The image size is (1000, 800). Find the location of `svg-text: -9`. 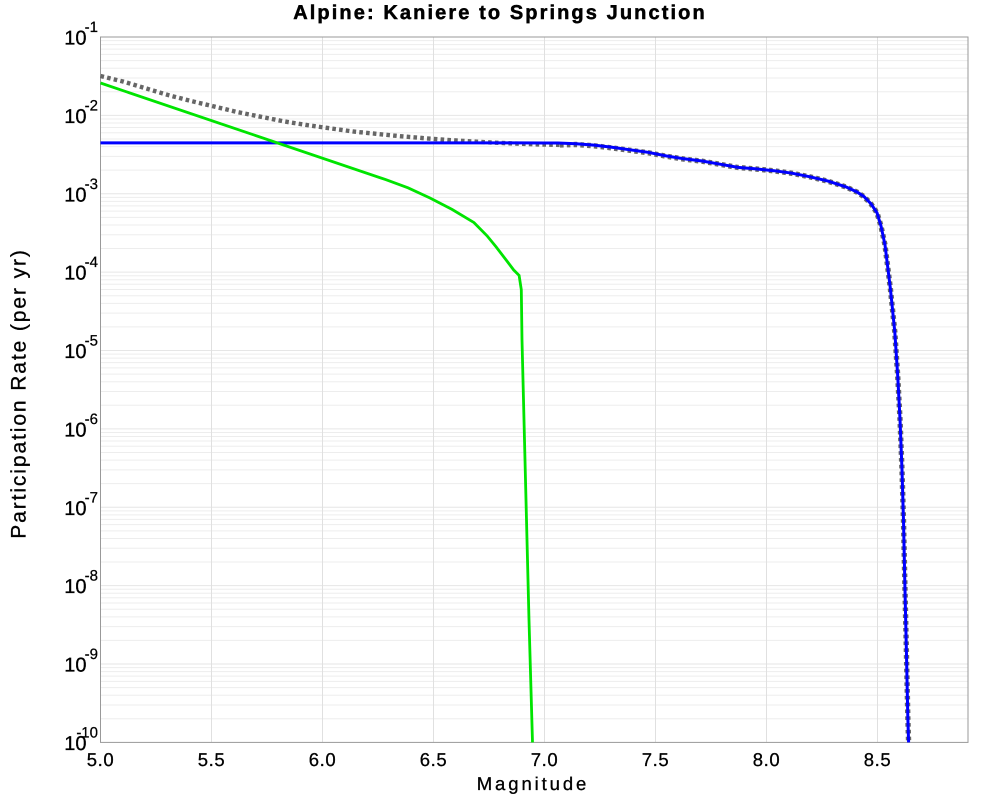

svg-text: -9 is located at coordinates (91, 654).